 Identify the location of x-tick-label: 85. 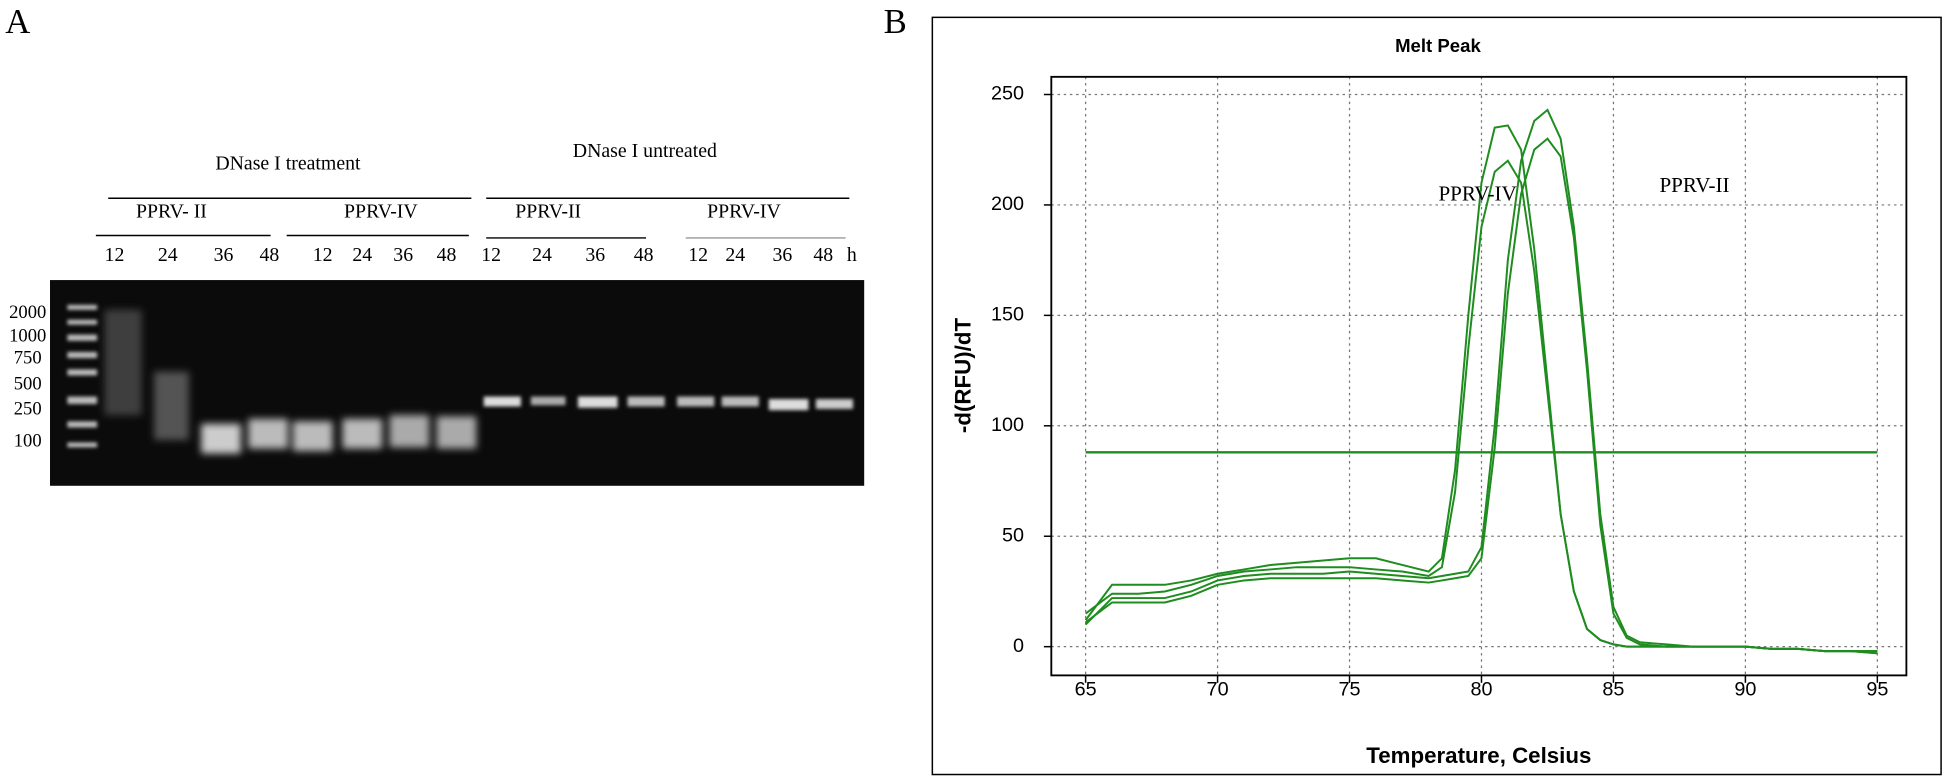
(1613, 689).